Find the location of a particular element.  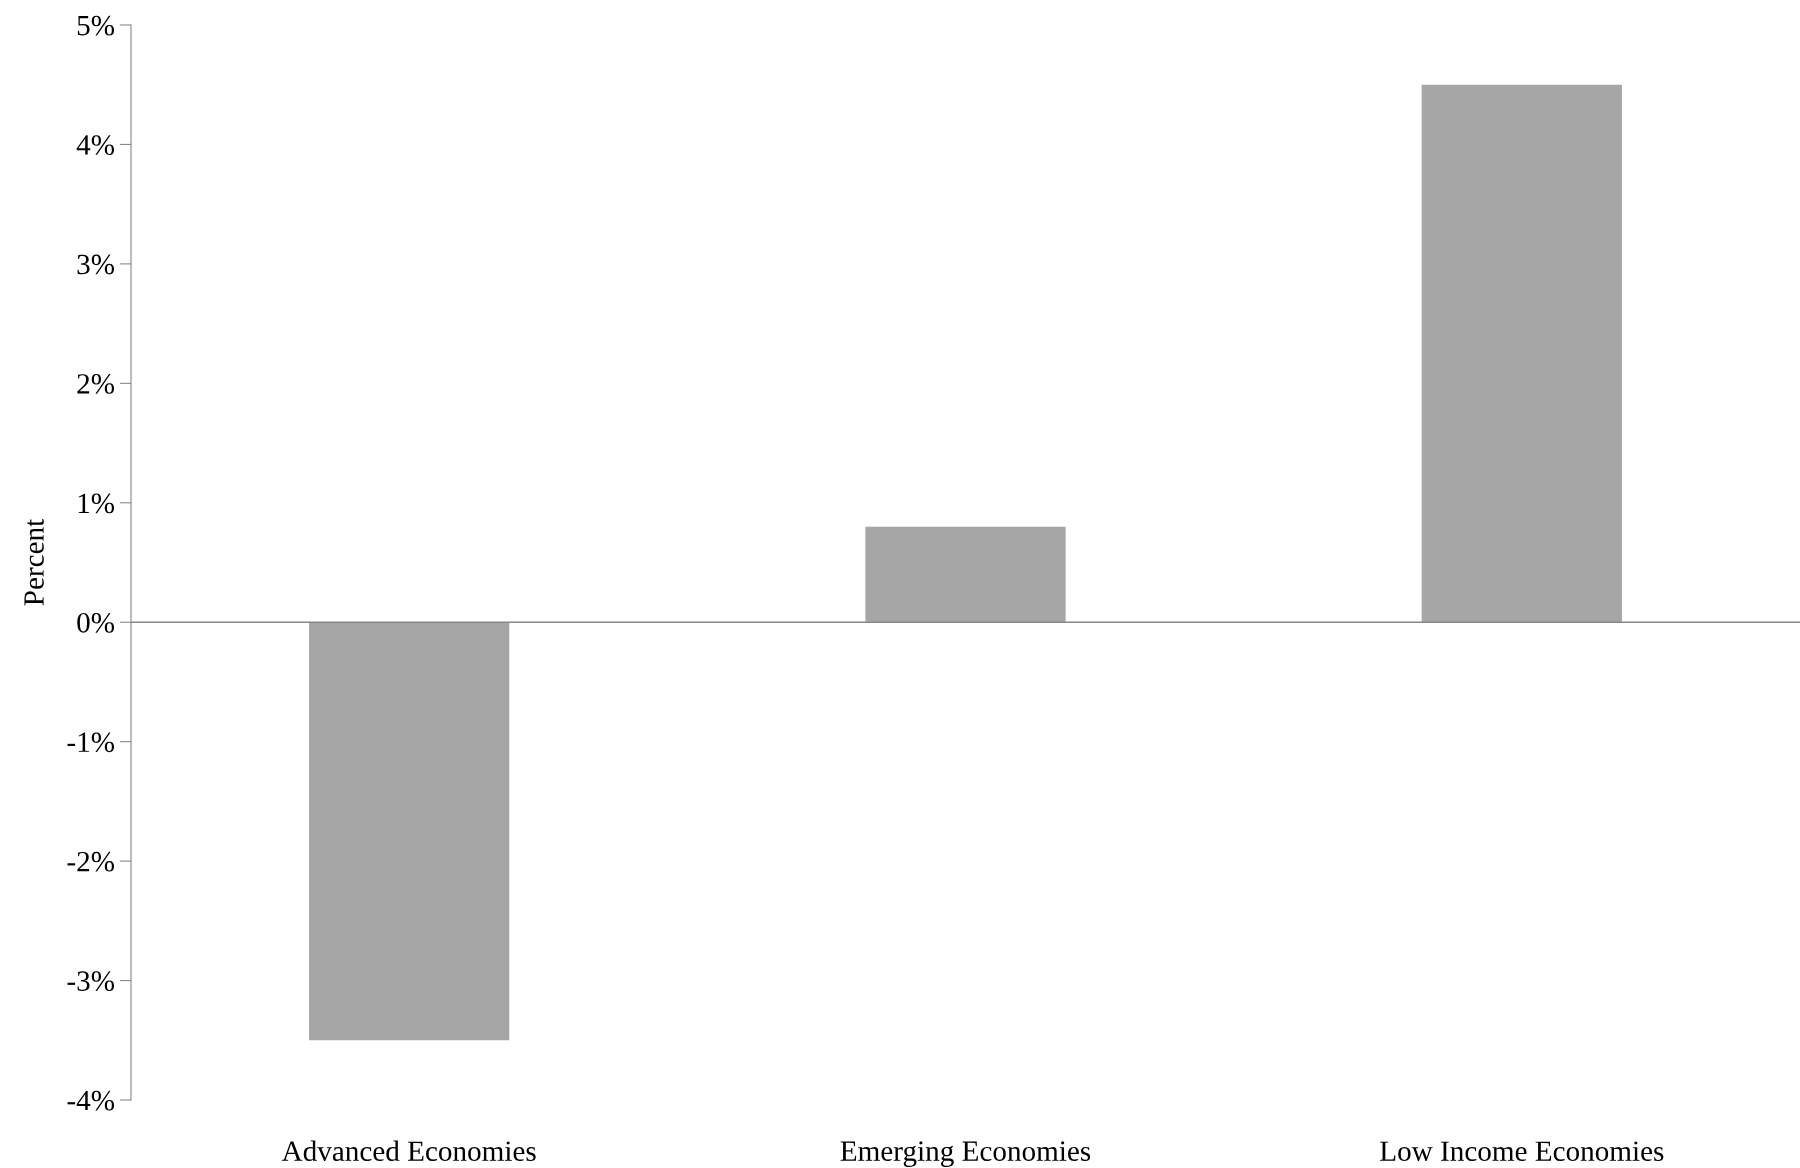

y-tick-label: 3% is located at coordinates (96, 264).